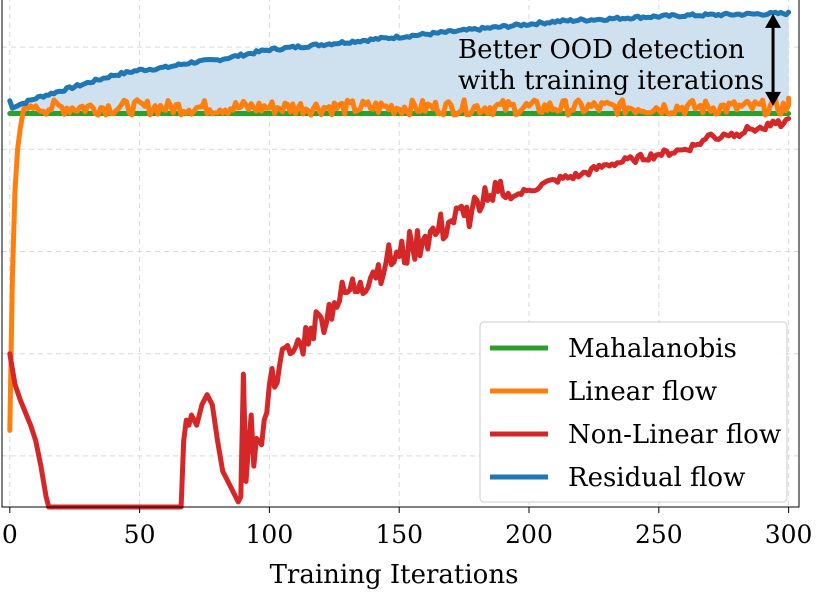 The height and width of the screenshot is (598, 816). I want to click on x-tick-label: 200, so click(529, 534).